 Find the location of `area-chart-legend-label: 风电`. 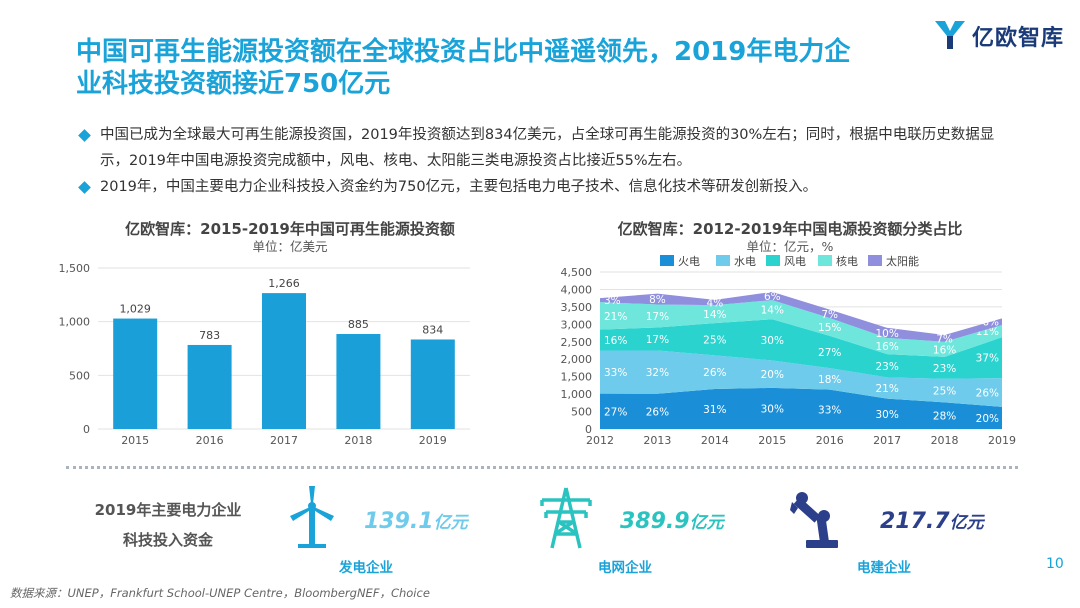

area-chart-legend-label: 风电 is located at coordinates (795, 261).